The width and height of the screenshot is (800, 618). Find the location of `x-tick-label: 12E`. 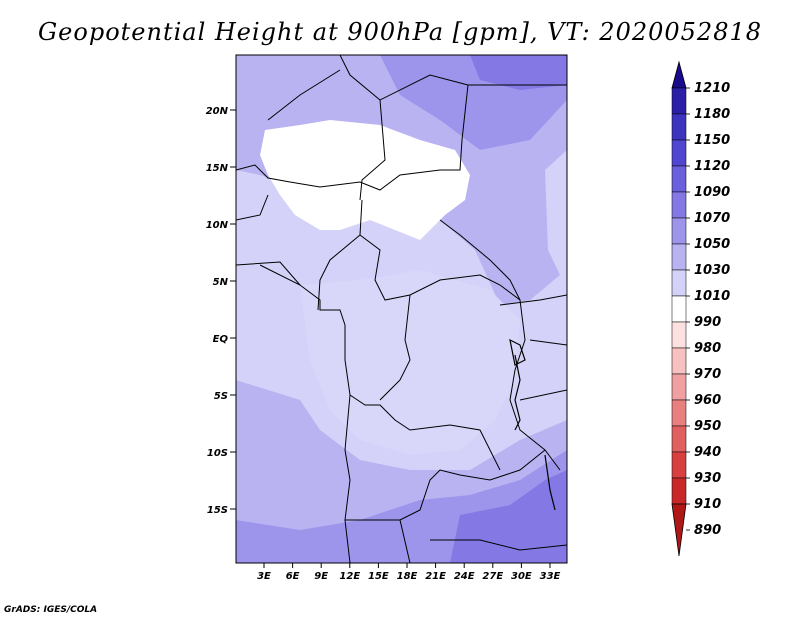

x-tick-label: 12E is located at coordinates (349, 576).